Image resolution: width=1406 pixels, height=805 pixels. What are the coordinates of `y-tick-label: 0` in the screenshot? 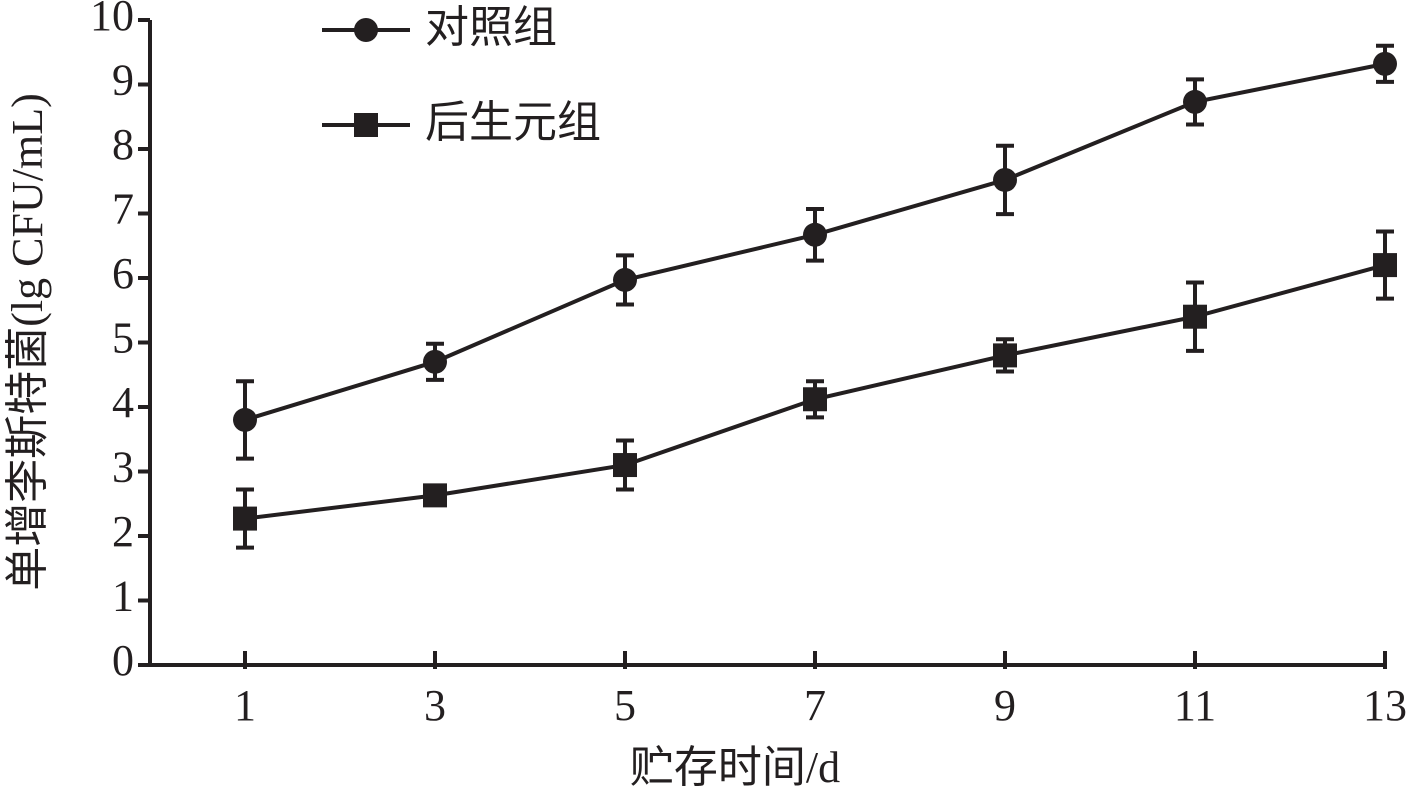 It's located at (123, 660).